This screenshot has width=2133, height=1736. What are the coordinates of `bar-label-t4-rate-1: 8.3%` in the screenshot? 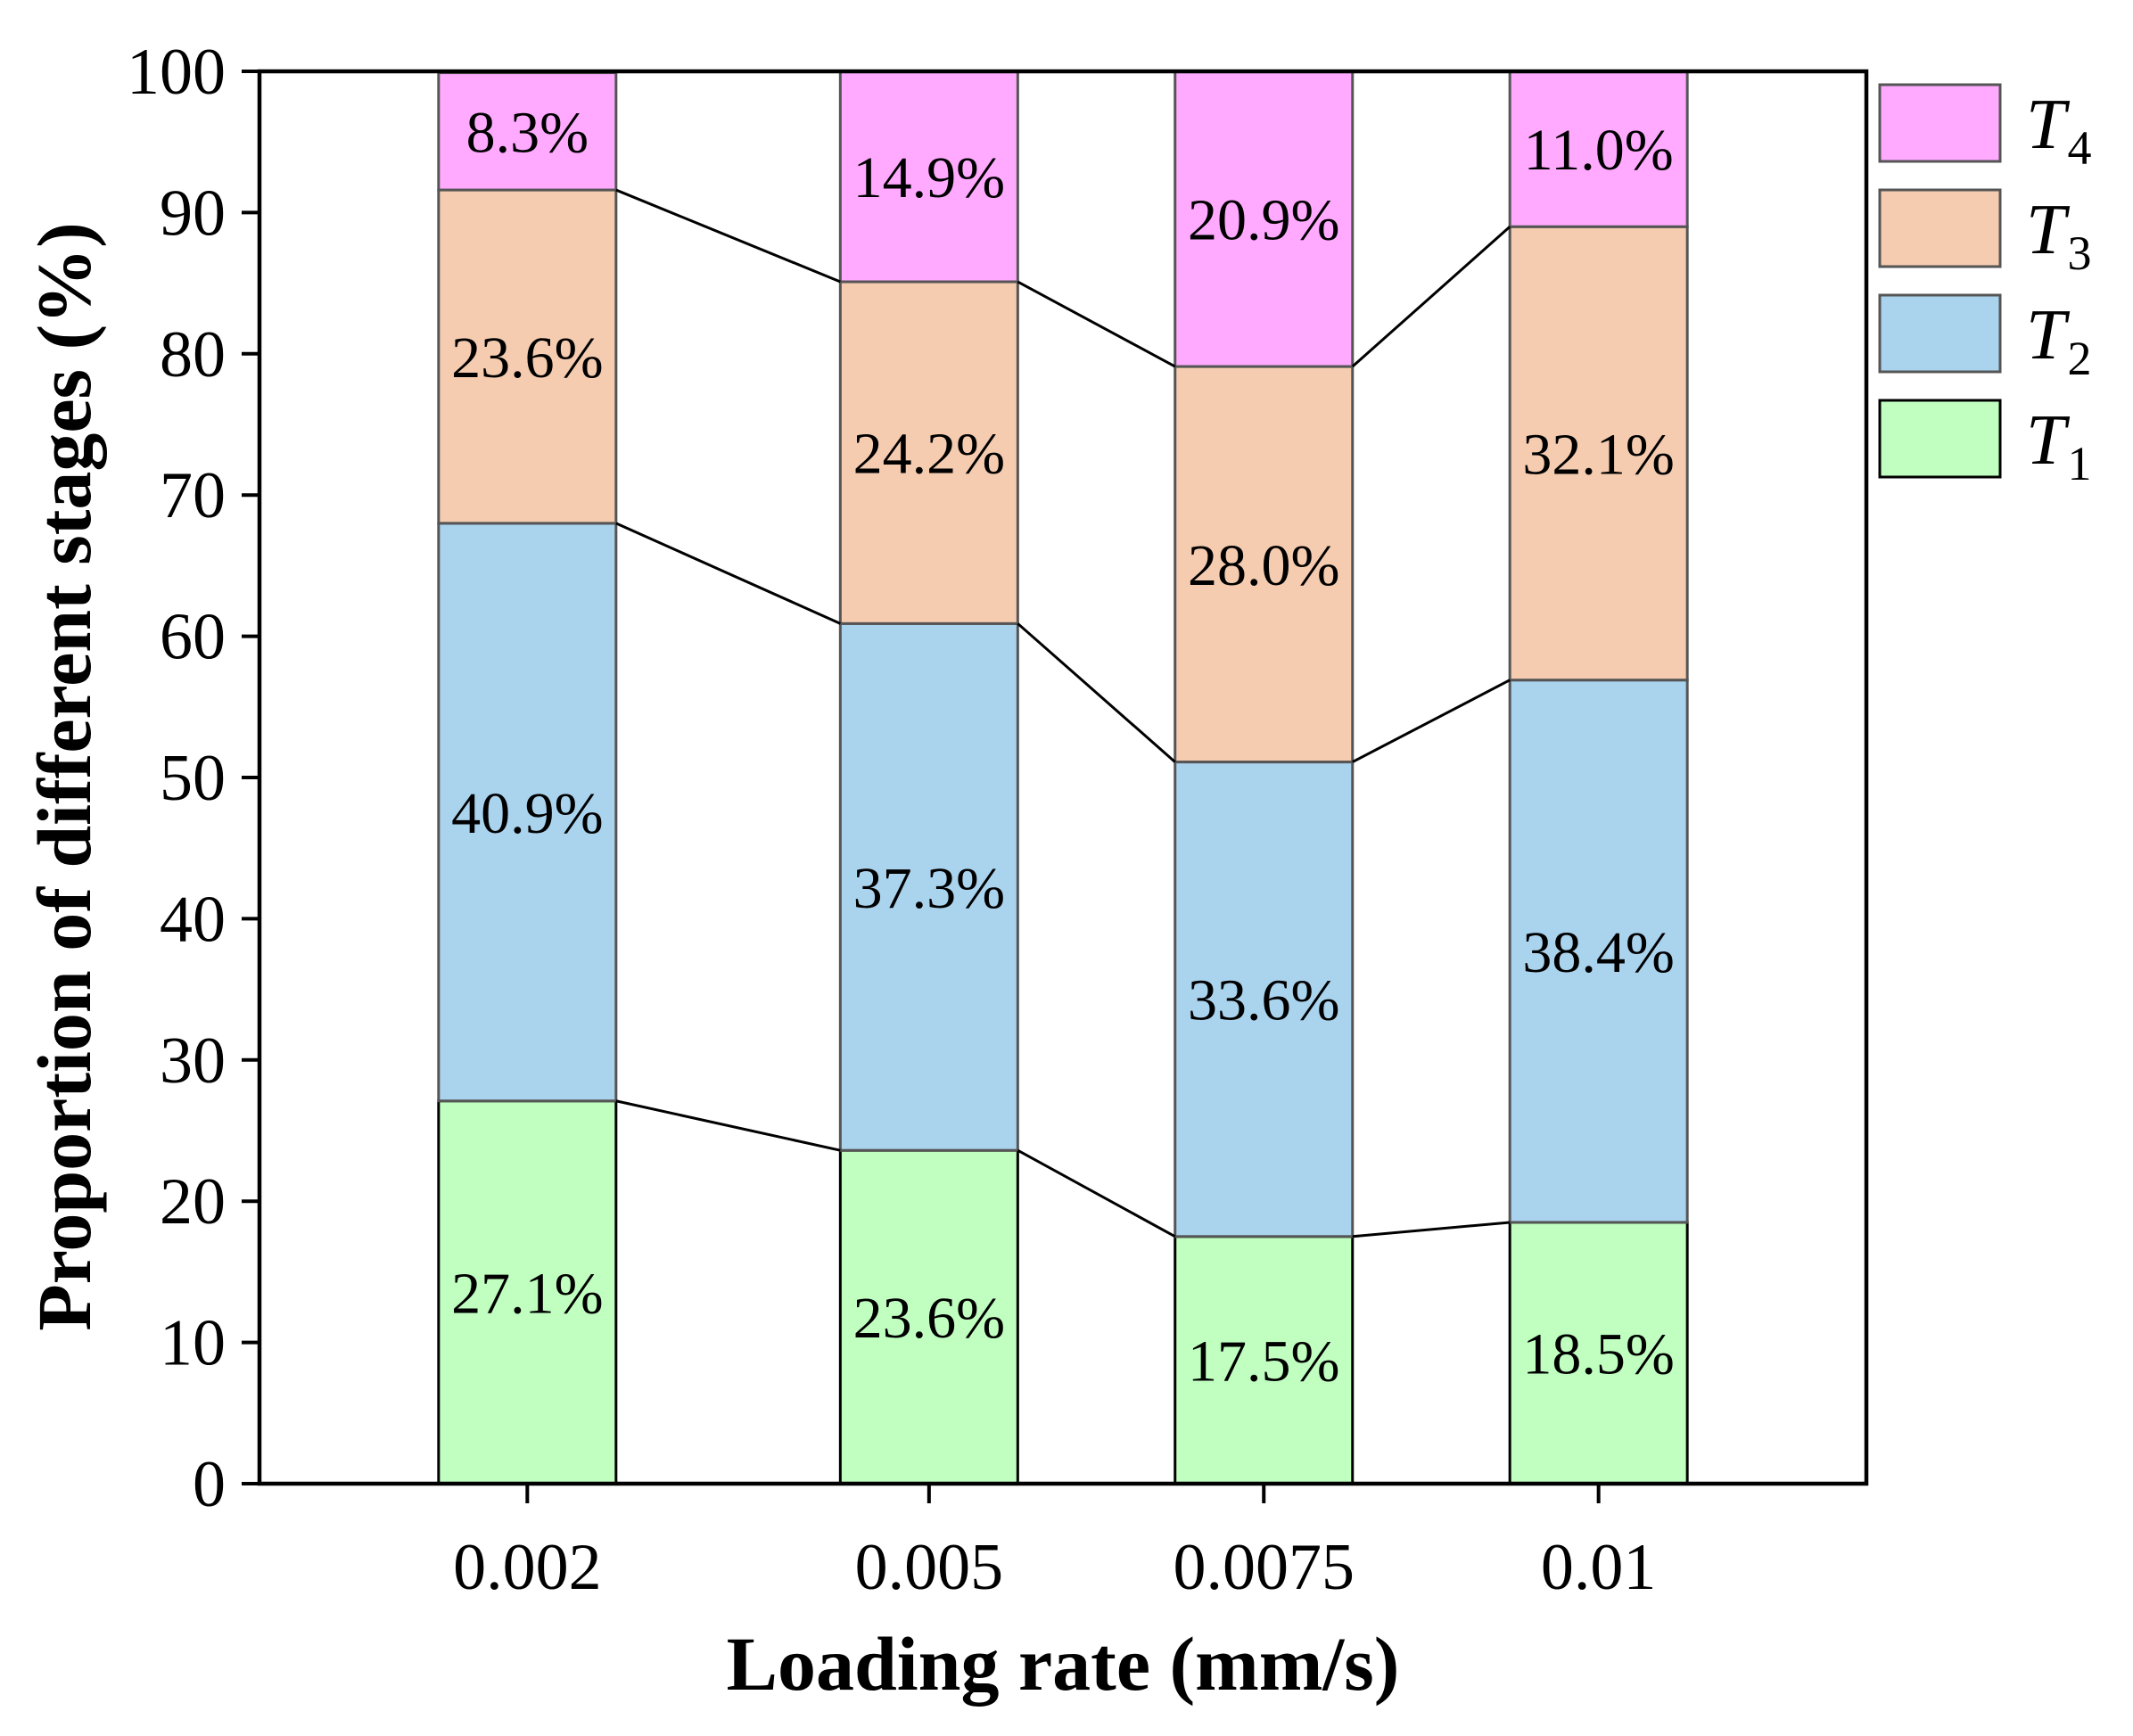 It's located at (527, 132).